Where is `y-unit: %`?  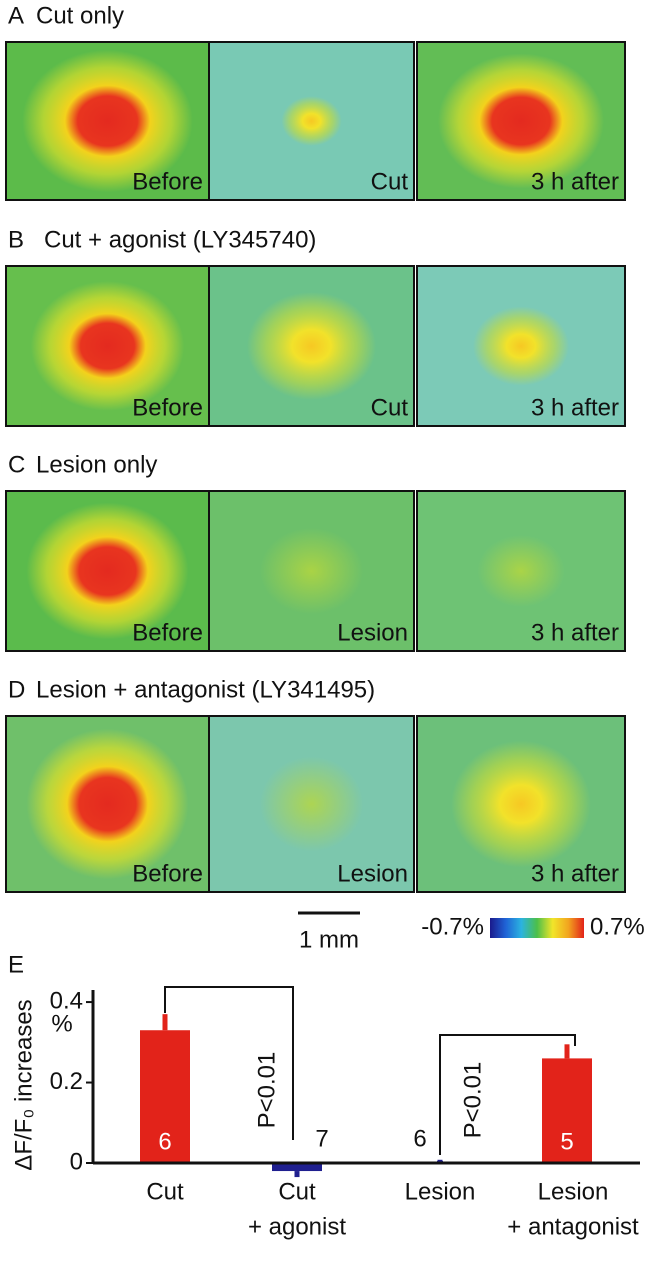
y-unit: % is located at coordinates (61, 1023).